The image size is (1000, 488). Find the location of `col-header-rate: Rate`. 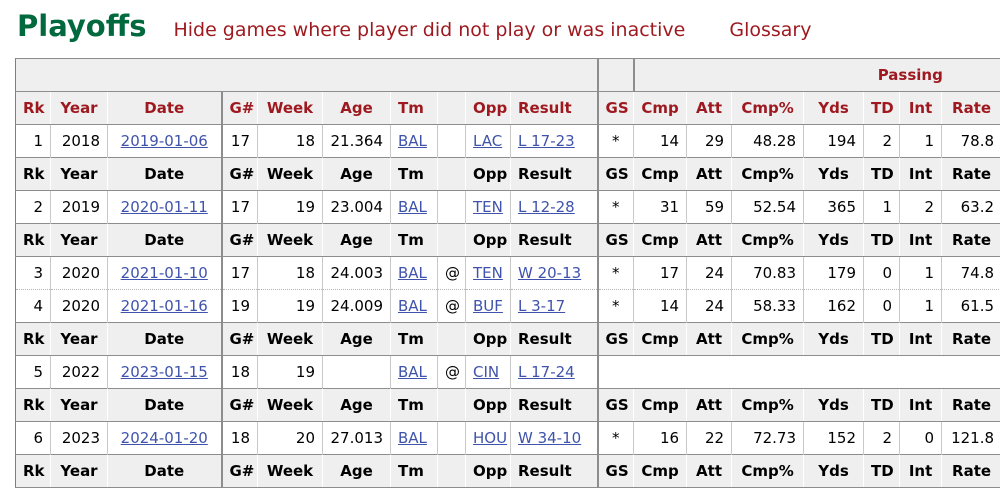

col-header-rate: Rate is located at coordinates (971, 108).